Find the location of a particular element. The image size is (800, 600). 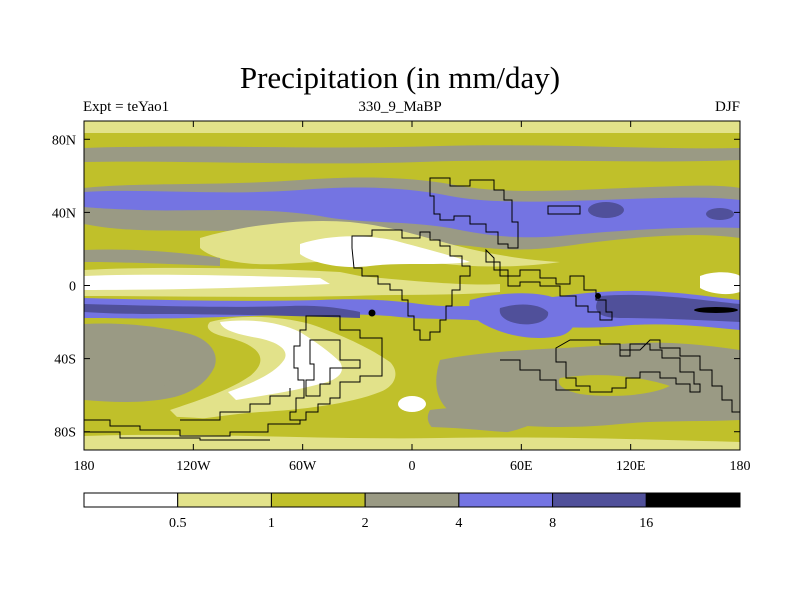

experiment-label: Expt = teYao1 is located at coordinates (126, 107).